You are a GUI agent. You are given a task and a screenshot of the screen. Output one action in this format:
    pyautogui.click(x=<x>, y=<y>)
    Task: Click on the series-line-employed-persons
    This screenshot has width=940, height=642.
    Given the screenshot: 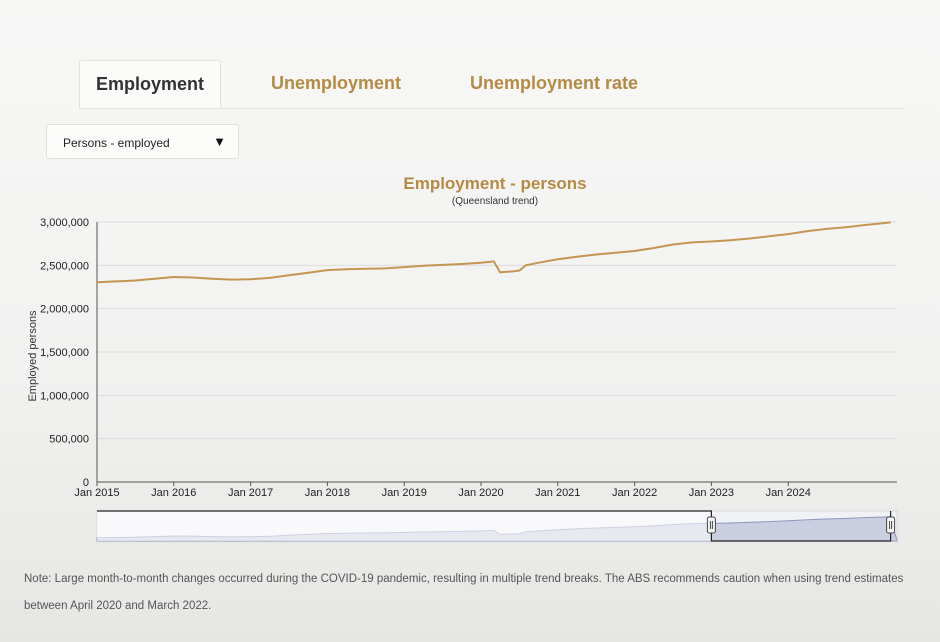 What is the action you would take?
    pyautogui.click(x=493, y=252)
    